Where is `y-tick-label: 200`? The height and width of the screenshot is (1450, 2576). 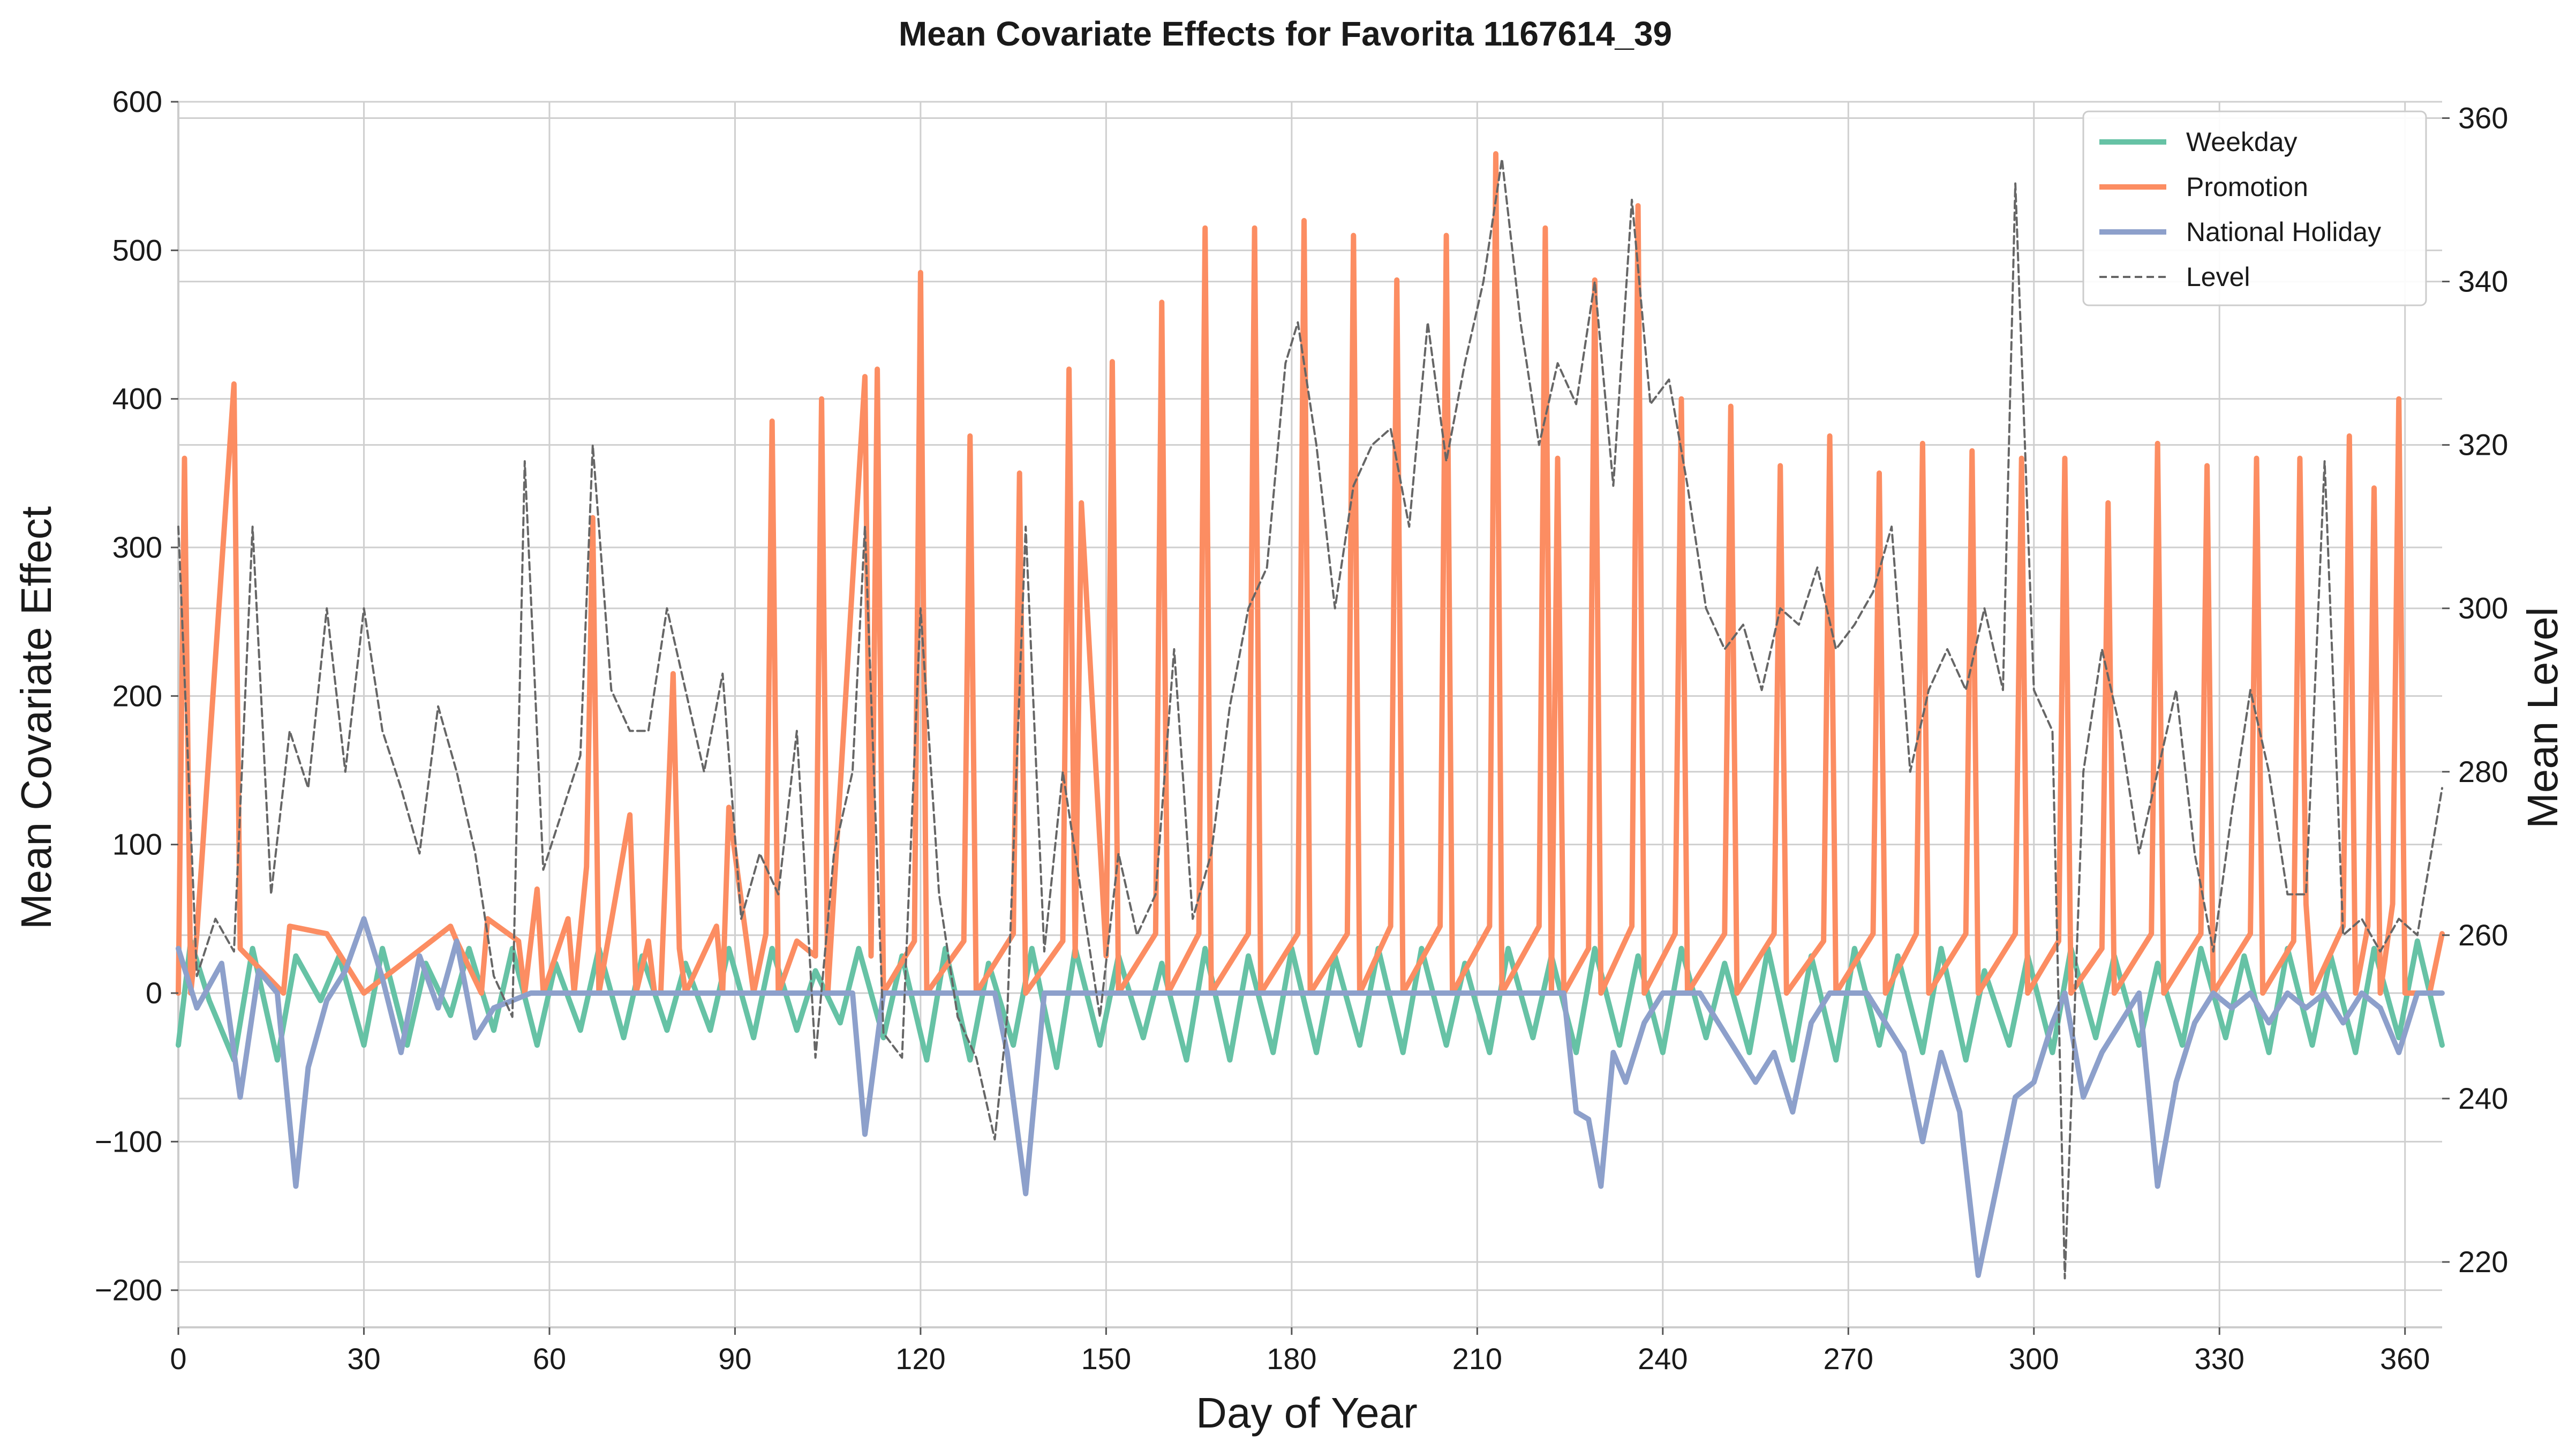
y-tick-label: 200 is located at coordinates (137, 695).